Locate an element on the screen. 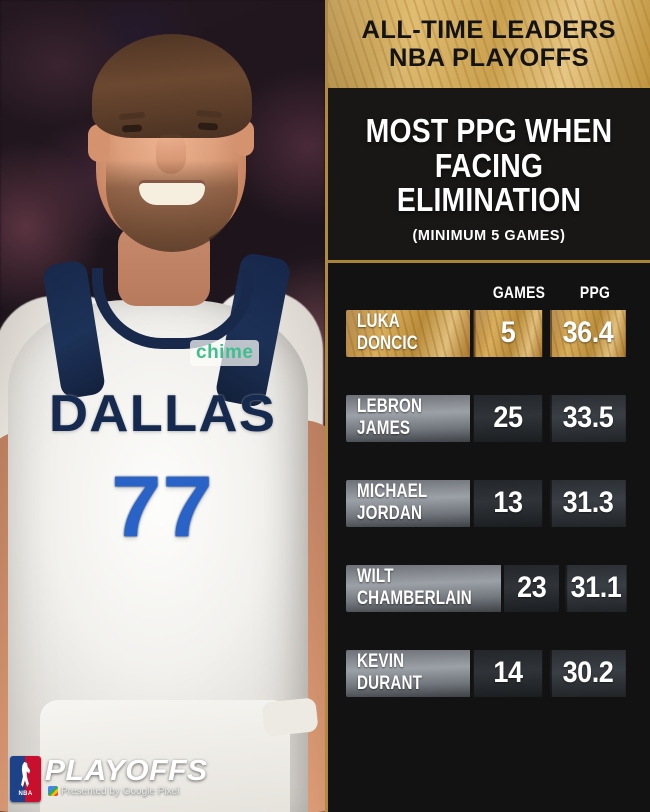 The image size is (650, 812). jersey-number: 77 is located at coordinates (162, 507).